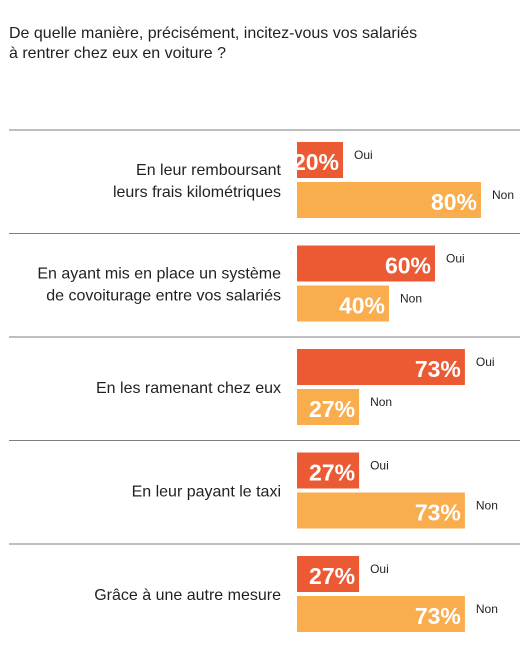 This screenshot has width=527, height=645. Describe the element at coordinates (159, 274) in the screenshot. I see `category-label: En ayant mis en place un système` at that location.